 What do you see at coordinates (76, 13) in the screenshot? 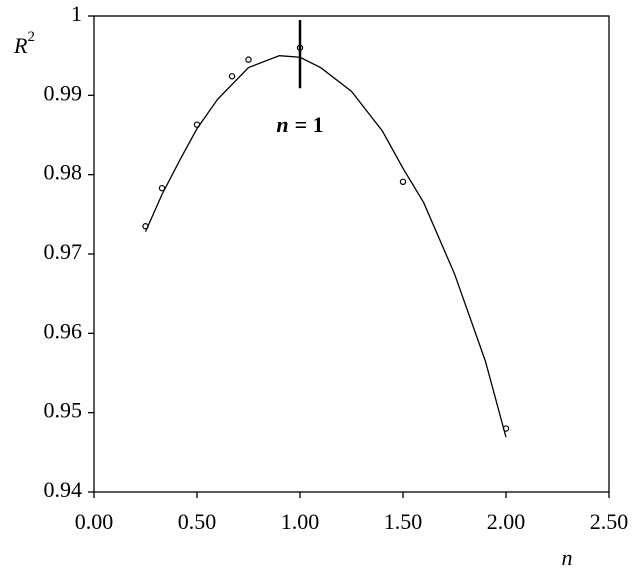
I see `y-tick-label: 1` at bounding box center [76, 13].